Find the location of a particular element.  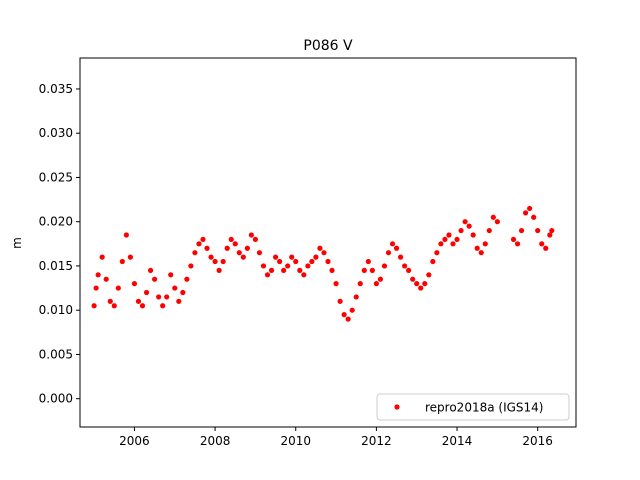

legend-box is located at coordinates (473, 407).